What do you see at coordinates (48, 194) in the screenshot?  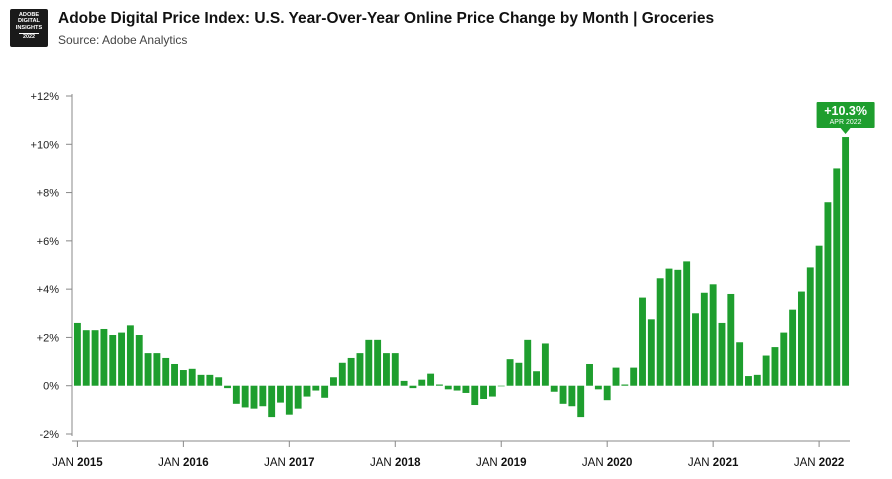 I see `y-tick-label: +8%` at bounding box center [48, 194].